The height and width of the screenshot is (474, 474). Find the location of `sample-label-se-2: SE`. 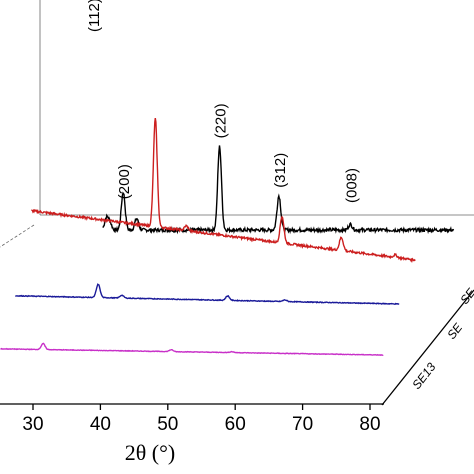

sample-label-se-2: SE is located at coordinates (465, 296).